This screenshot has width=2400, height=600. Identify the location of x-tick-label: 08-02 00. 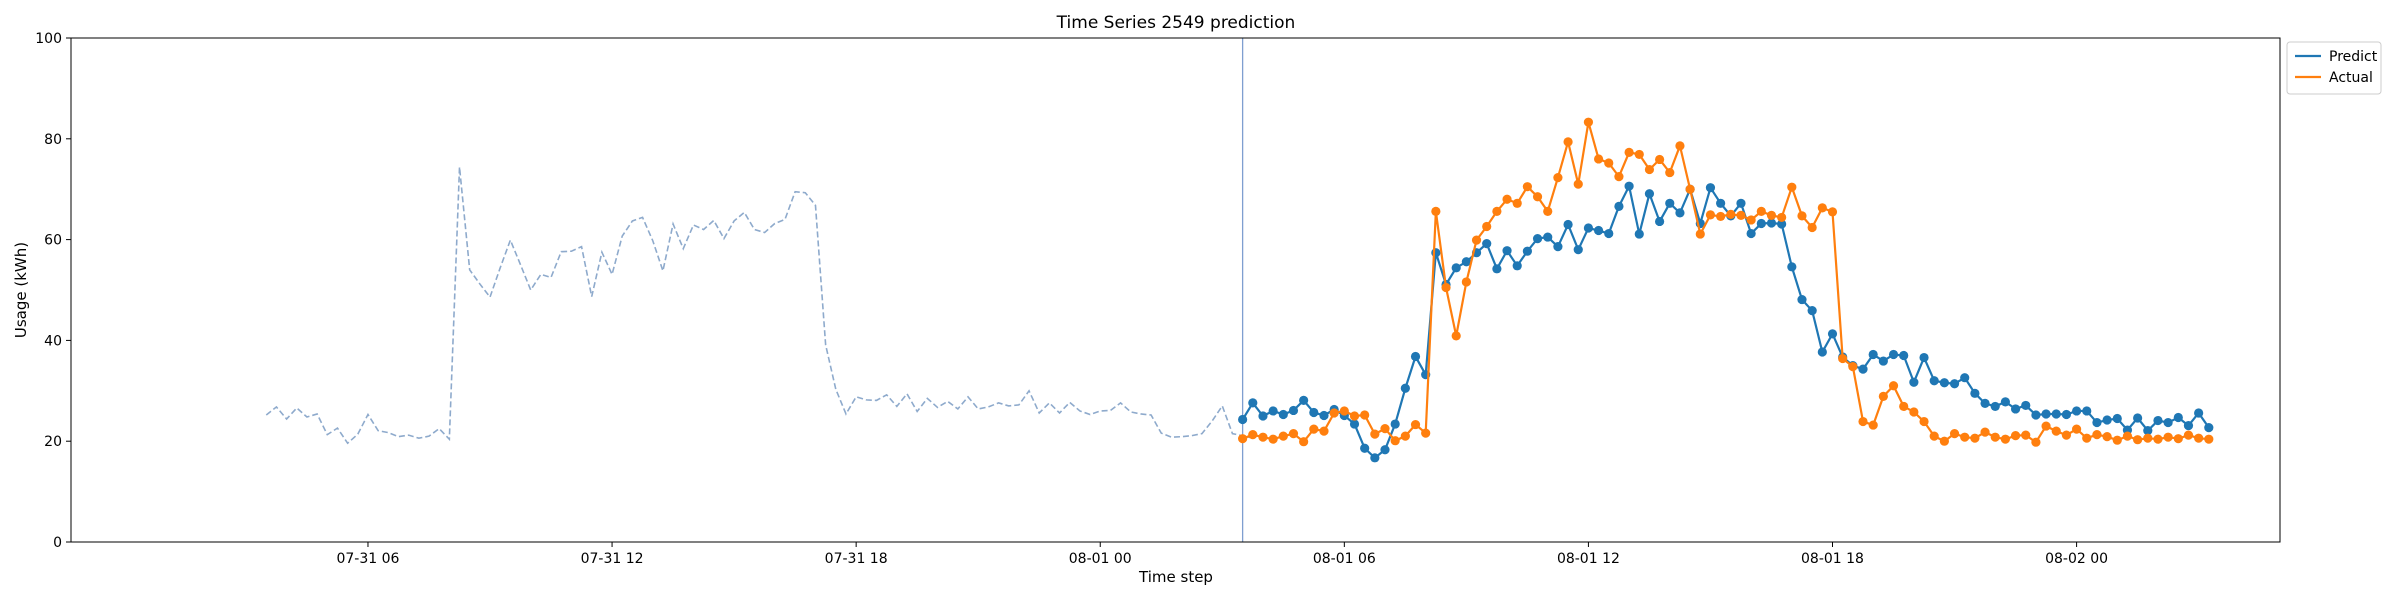
(2076, 559).